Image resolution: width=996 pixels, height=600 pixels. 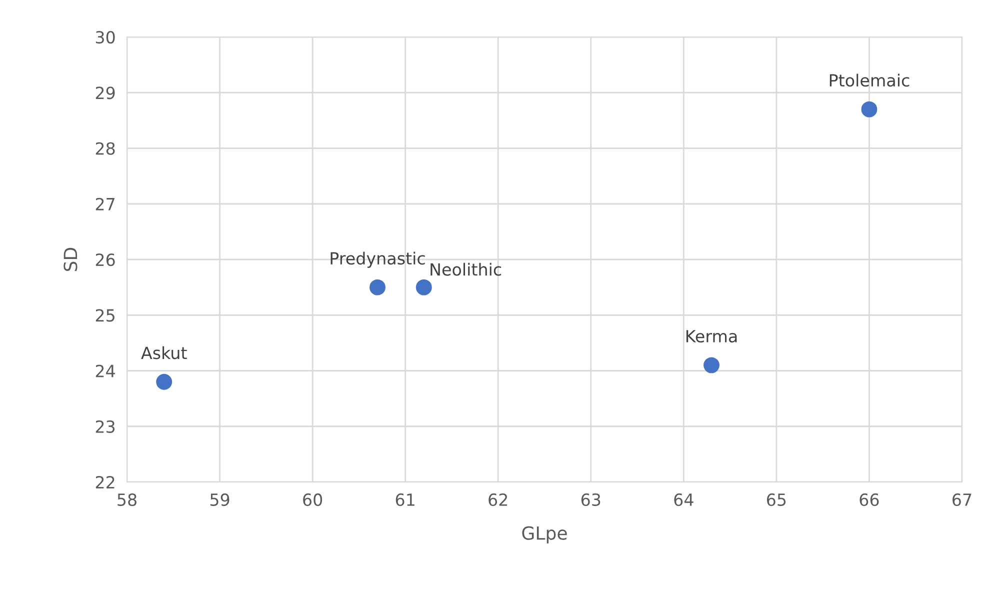 I want to click on x-tick-label: 58, so click(x=127, y=499).